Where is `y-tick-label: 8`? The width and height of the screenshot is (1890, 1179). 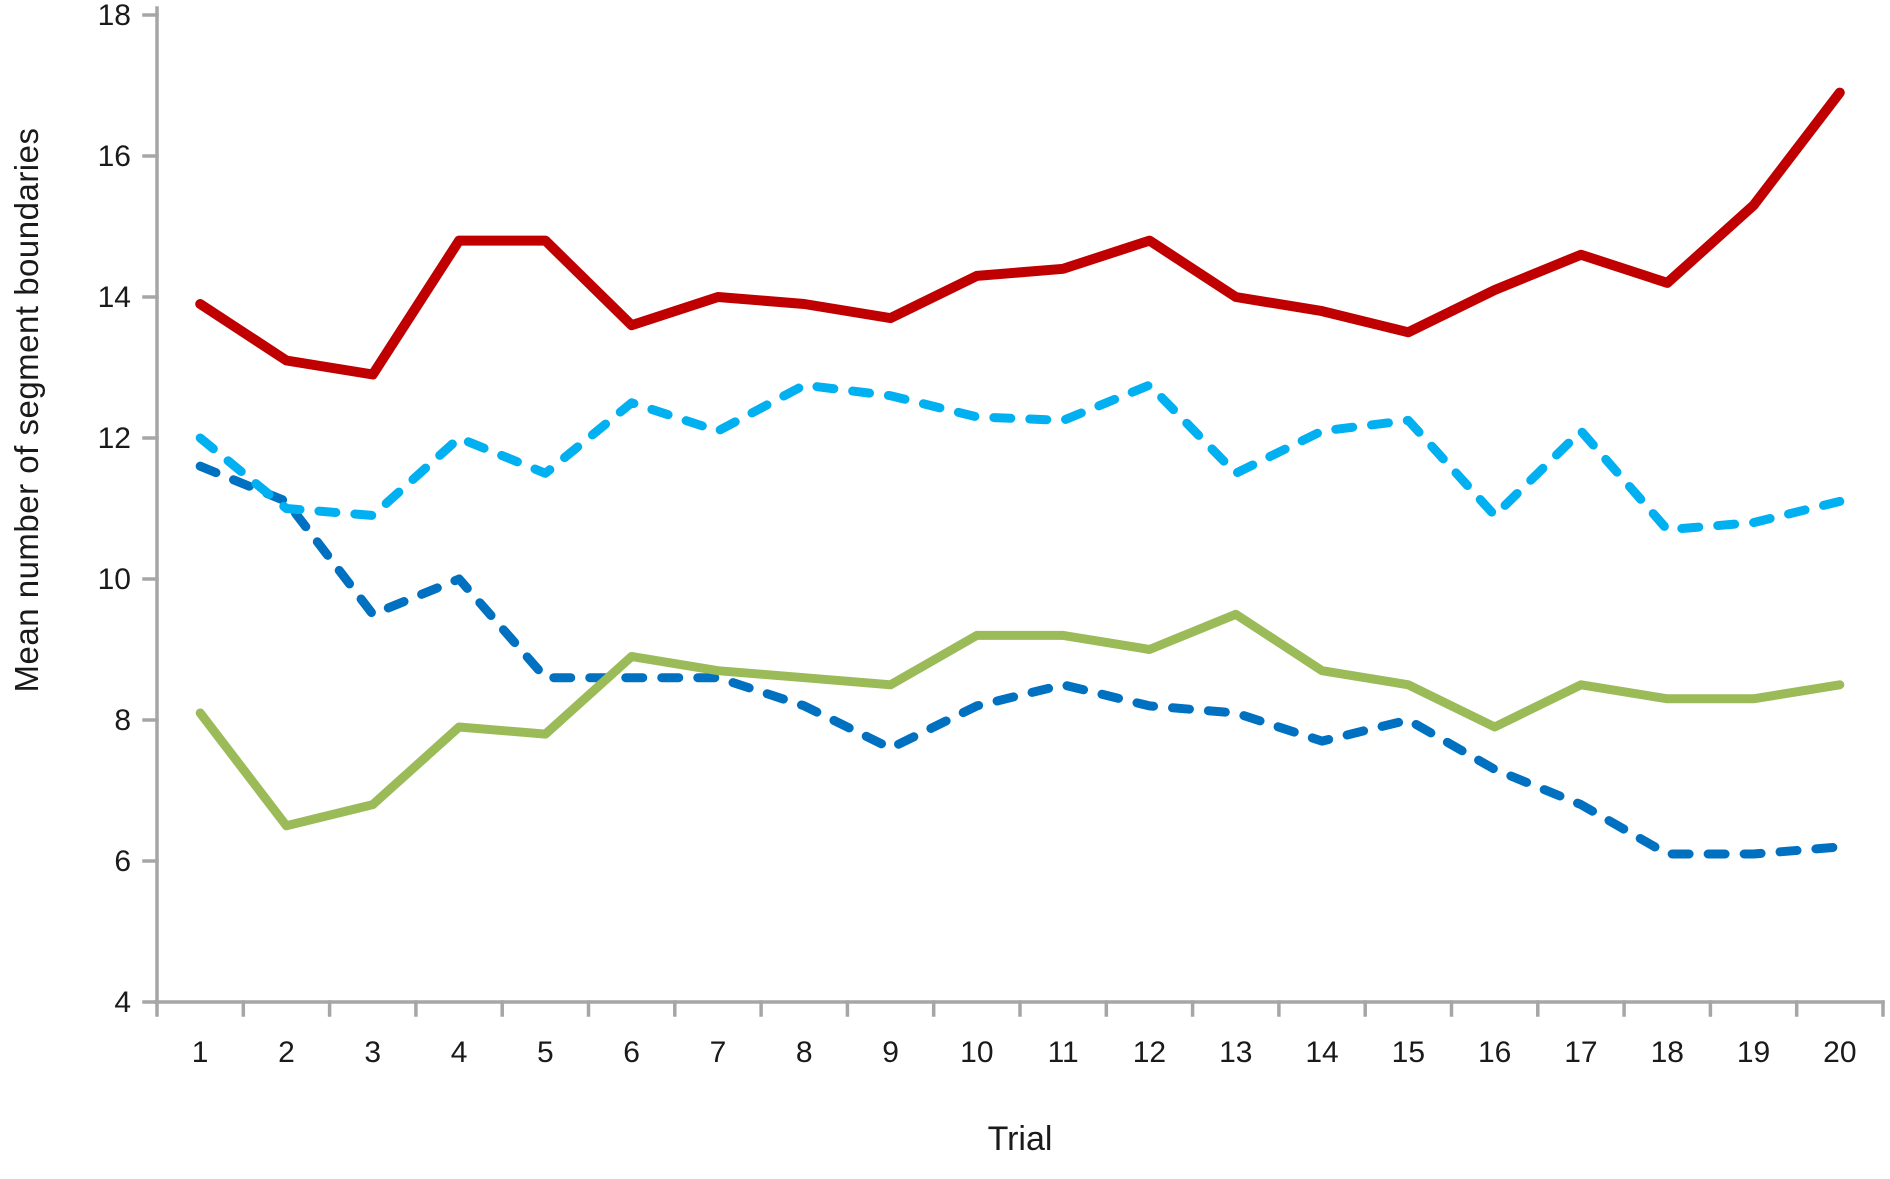
y-tick-label: 8 is located at coordinates (122, 720).